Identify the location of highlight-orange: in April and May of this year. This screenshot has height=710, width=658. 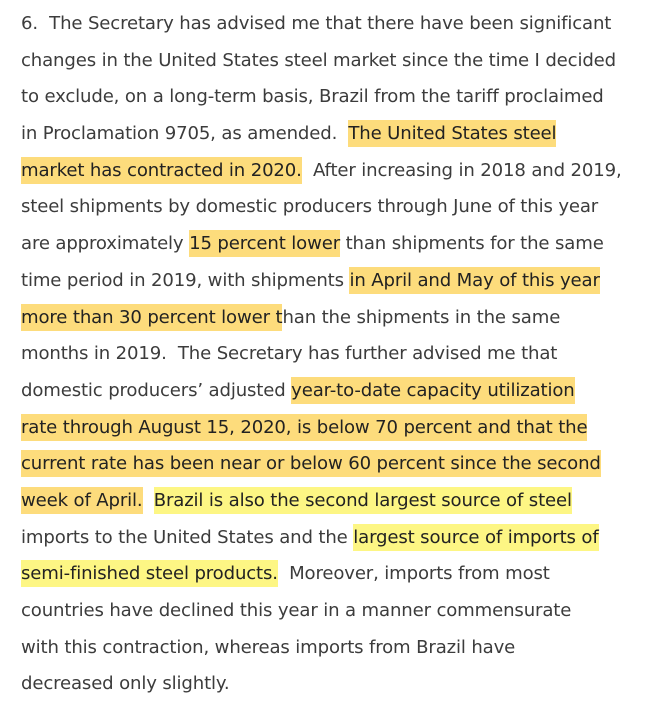
(474, 280).